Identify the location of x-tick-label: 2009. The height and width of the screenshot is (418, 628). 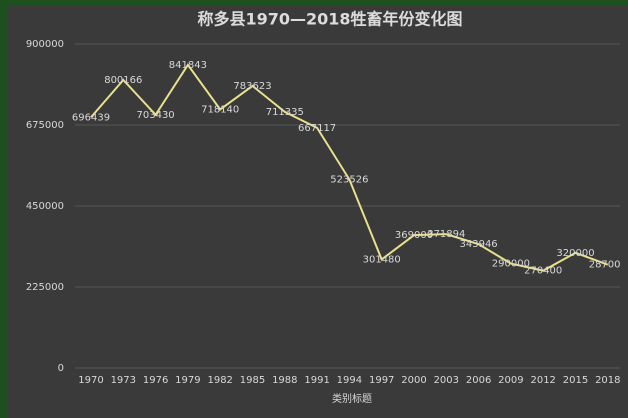
(510, 380).